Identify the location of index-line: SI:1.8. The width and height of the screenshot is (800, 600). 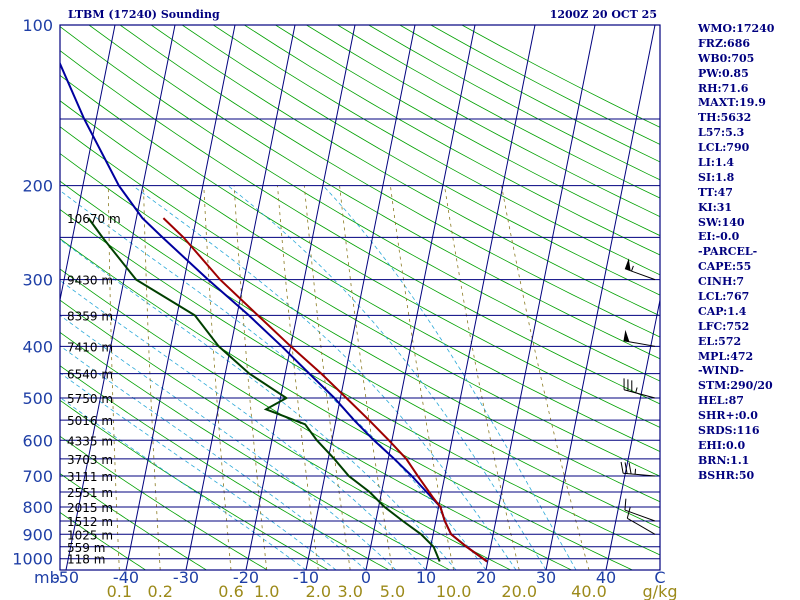
(716, 177).